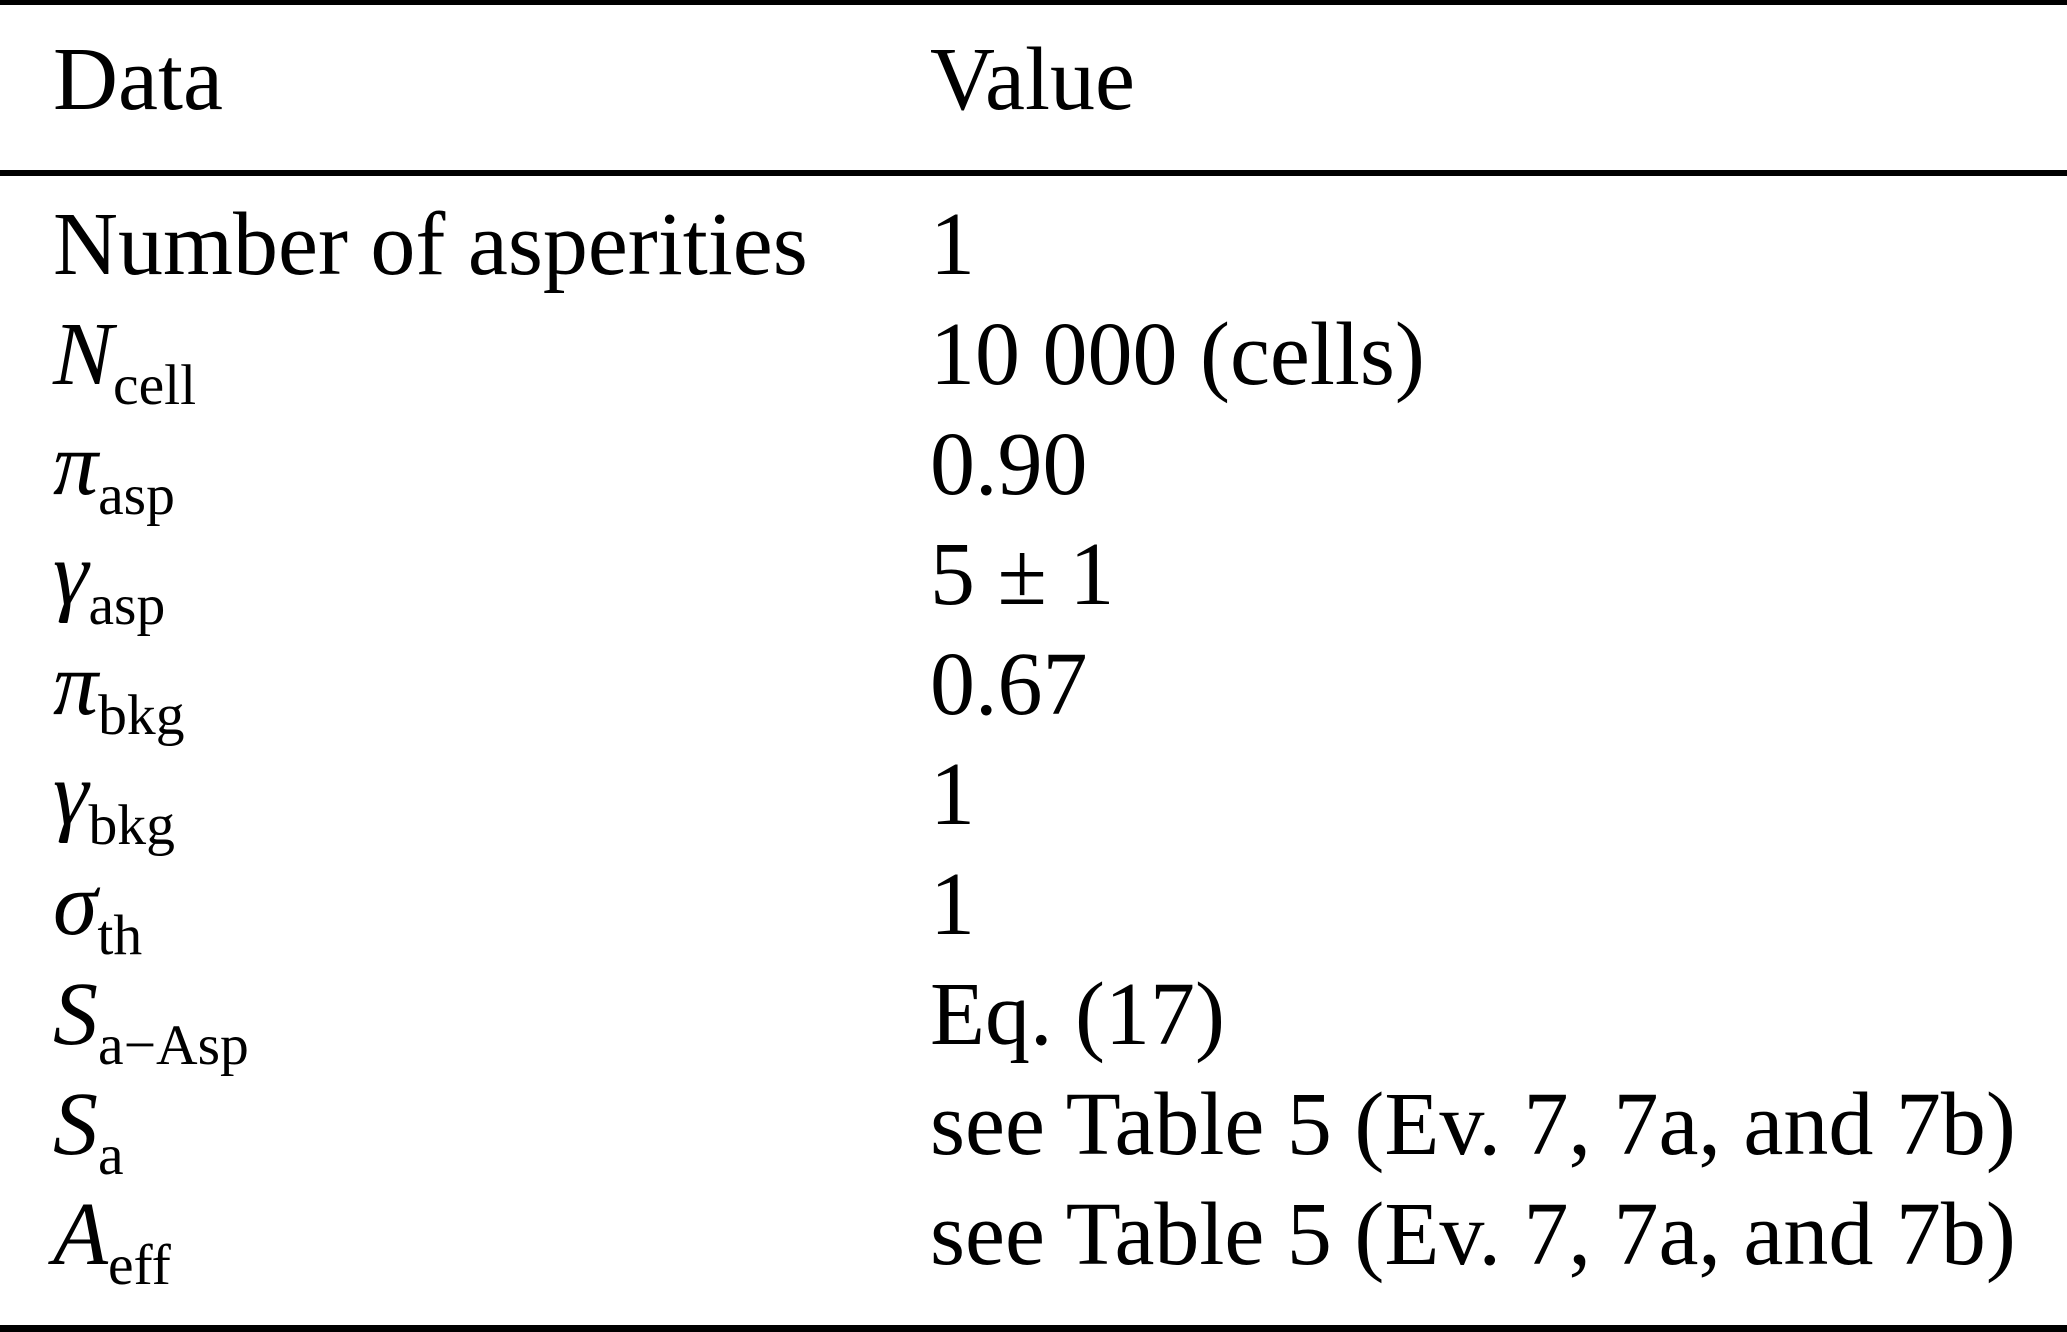  I want to click on row-label-subscript: cell, so click(155, 386).